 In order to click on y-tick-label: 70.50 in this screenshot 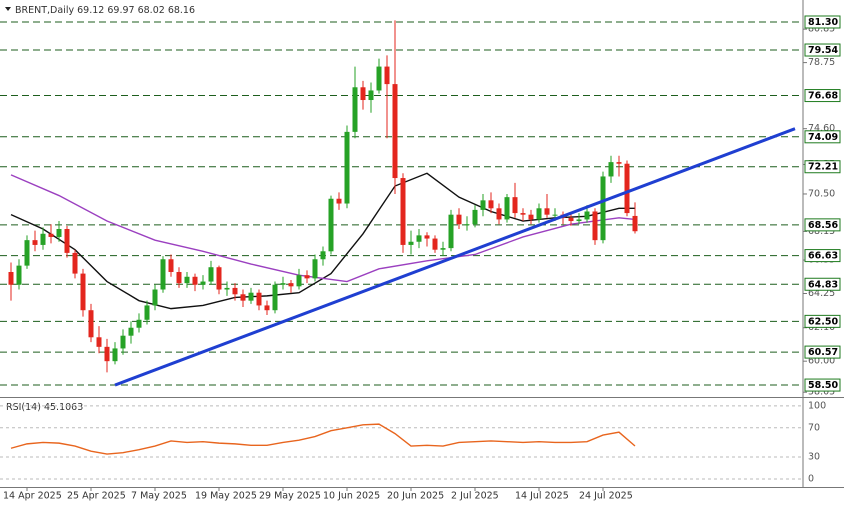, I will do `click(821, 193)`.